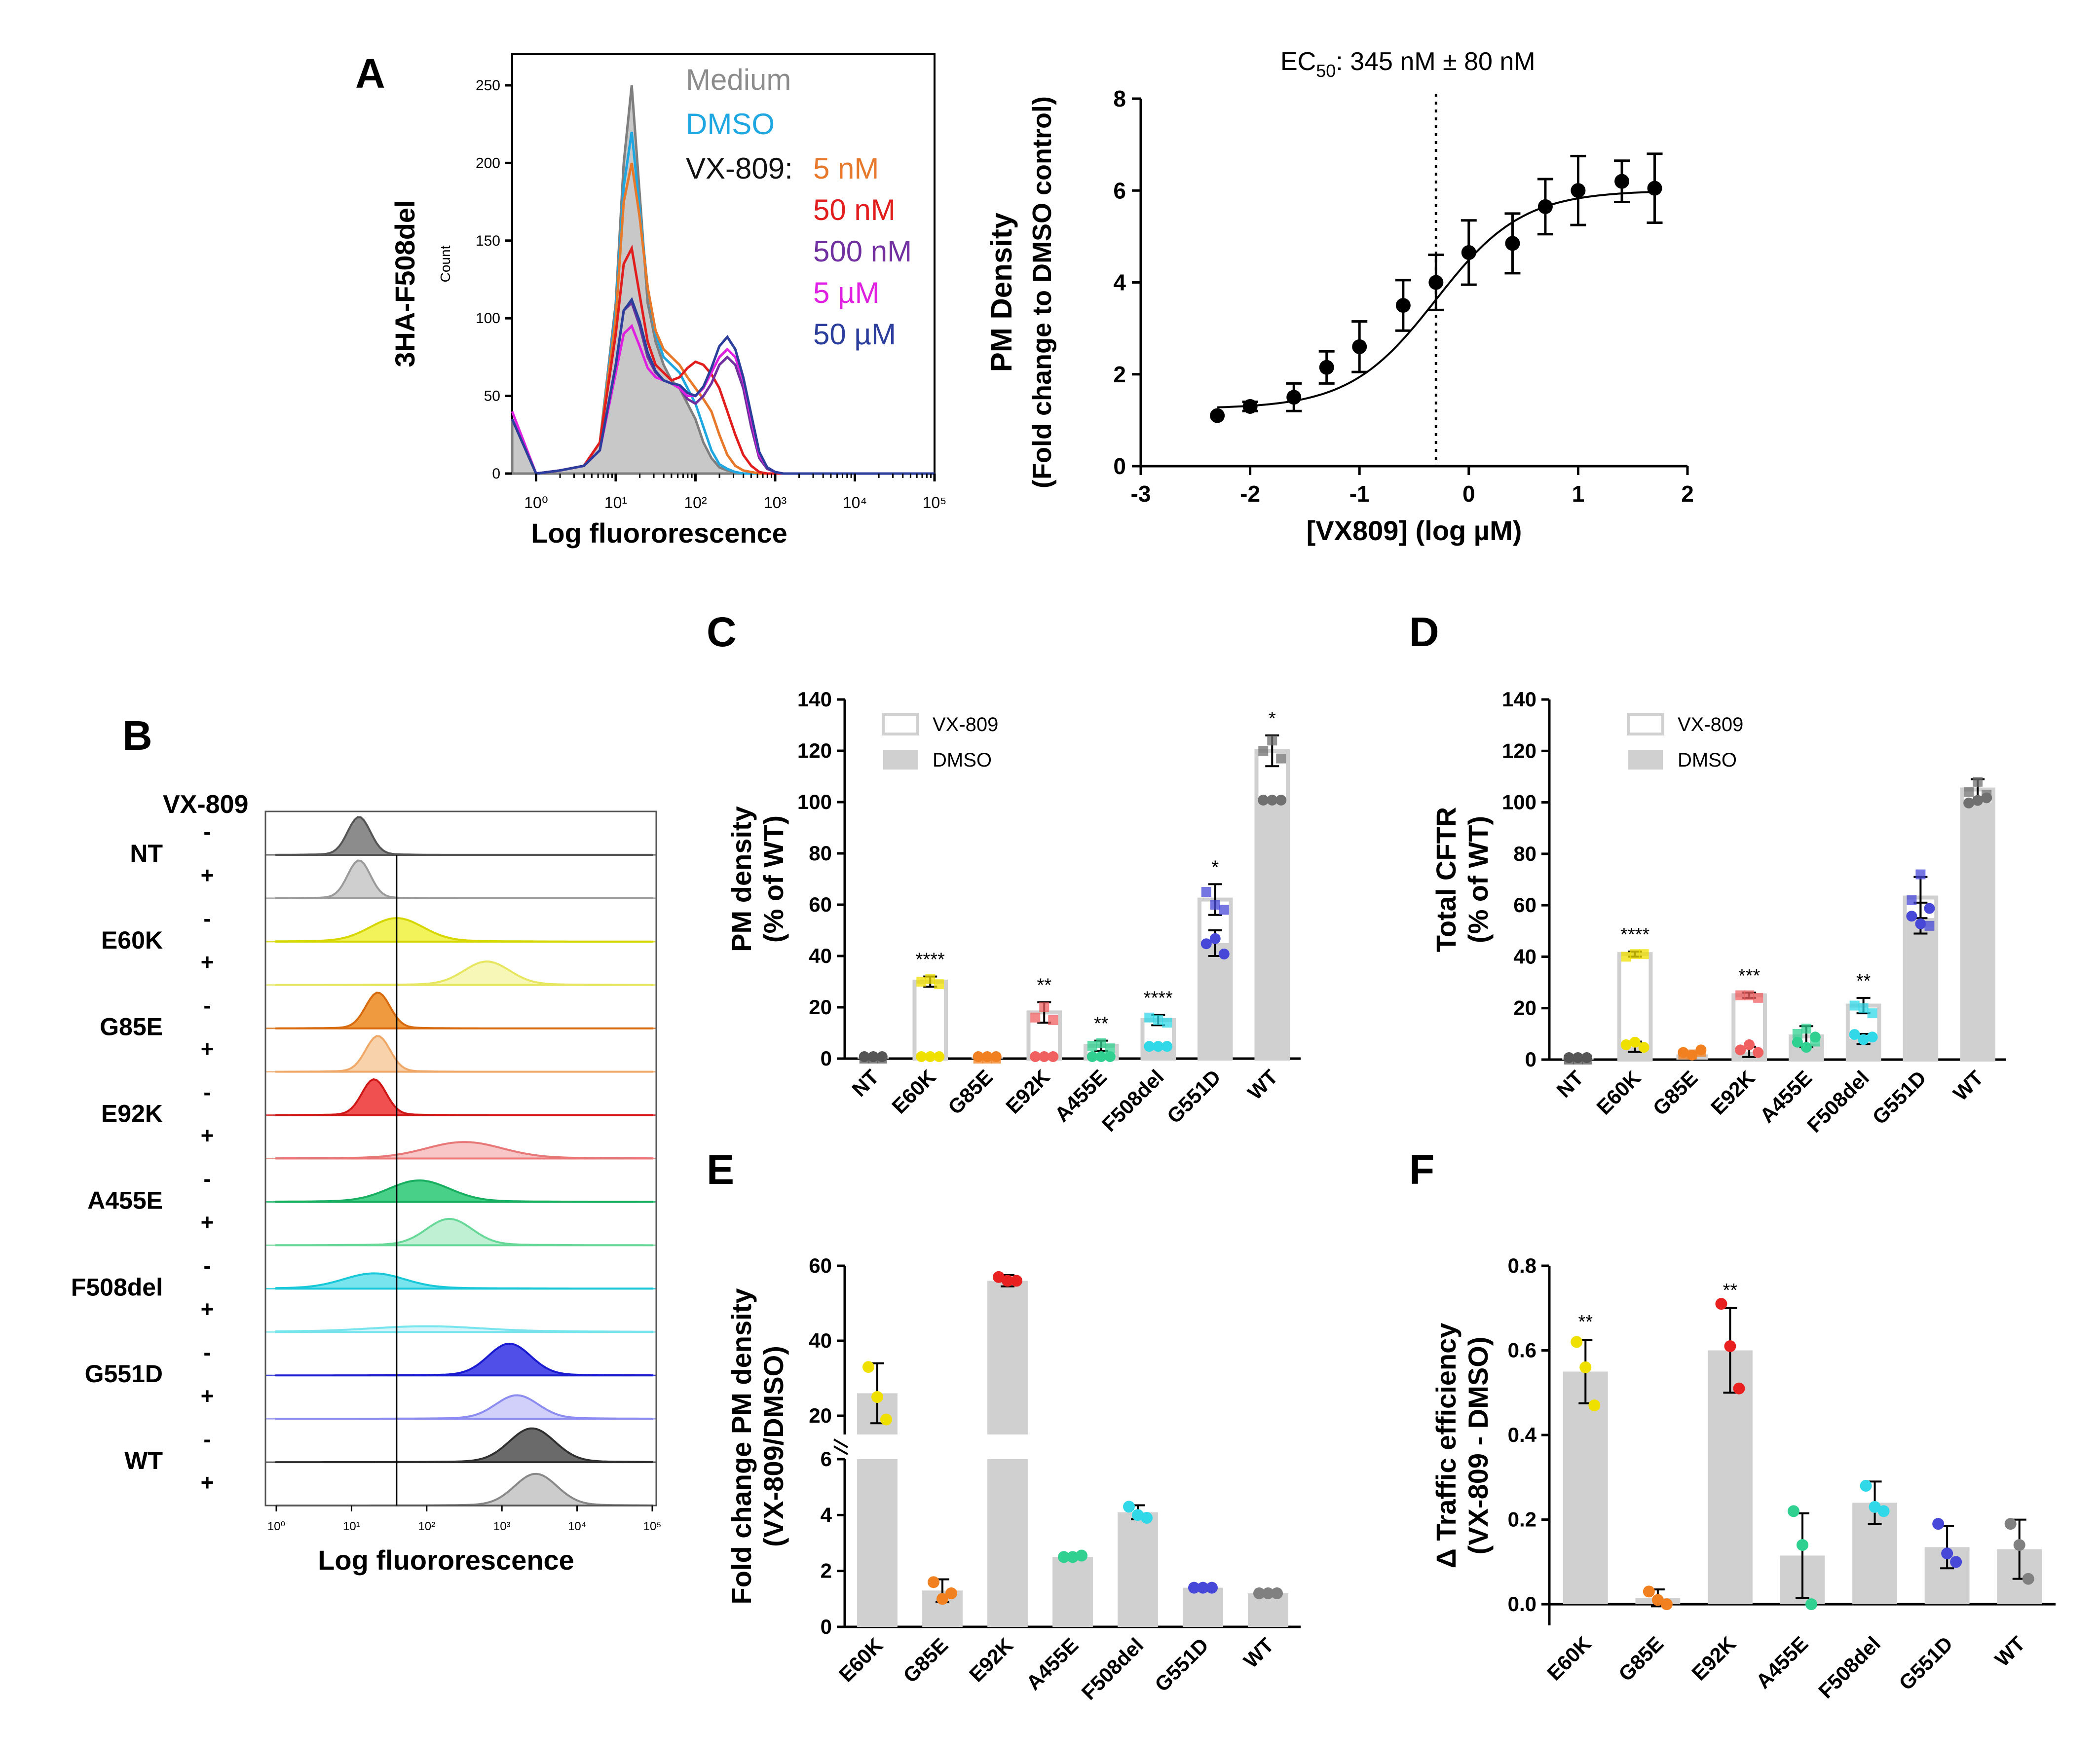 The width and height of the screenshot is (2098, 1764). What do you see at coordinates (1687, 494) in the screenshot?
I see `dose-xtick-label: 2` at bounding box center [1687, 494].